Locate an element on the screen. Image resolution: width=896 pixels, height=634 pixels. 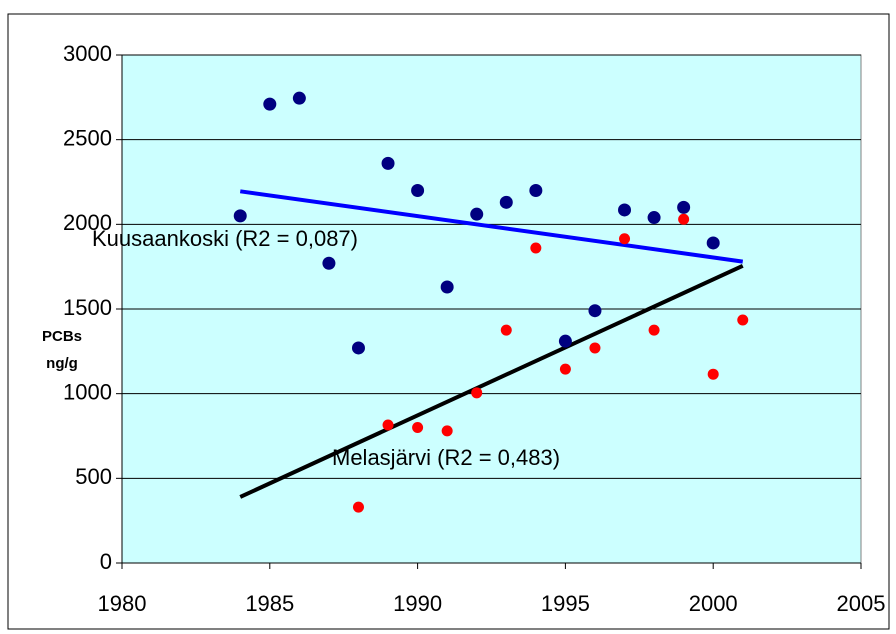
x-tick-label: 2000 is located at coordinates (713, 603).